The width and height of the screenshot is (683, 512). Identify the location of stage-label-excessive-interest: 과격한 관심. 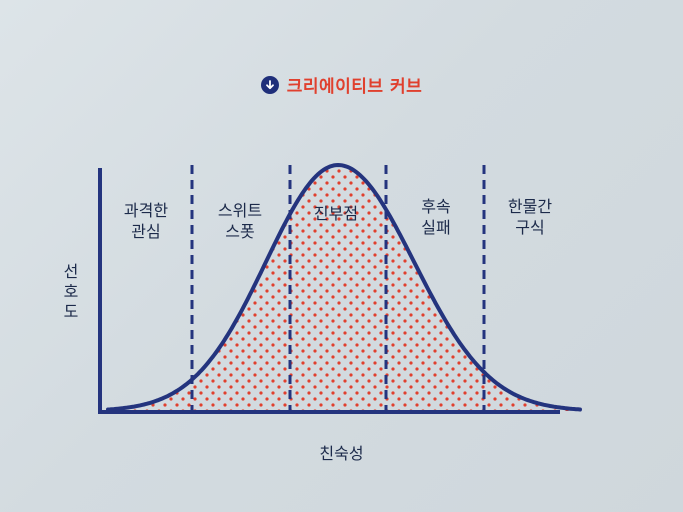
(146, 221).